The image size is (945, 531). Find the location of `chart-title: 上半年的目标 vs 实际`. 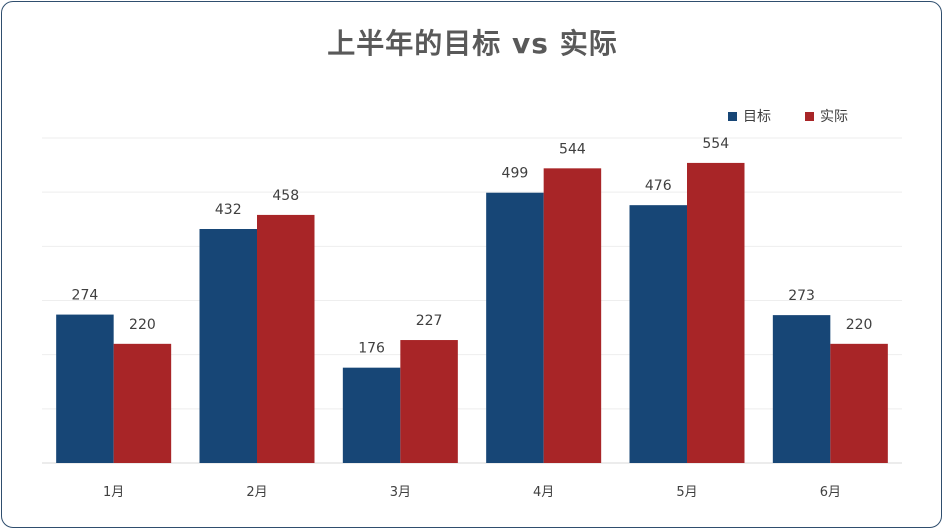

chart-title: 上半年的目标 vs 实际 is located at coordinates (472, 43).